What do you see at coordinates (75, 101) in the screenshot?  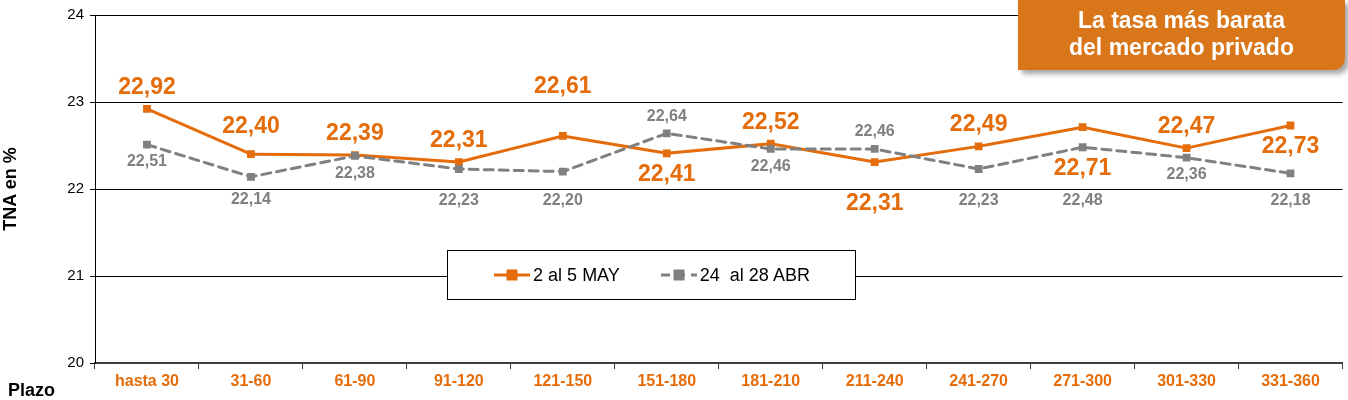 I see `y-tick-label: 23` at bounding box center [75, 101].